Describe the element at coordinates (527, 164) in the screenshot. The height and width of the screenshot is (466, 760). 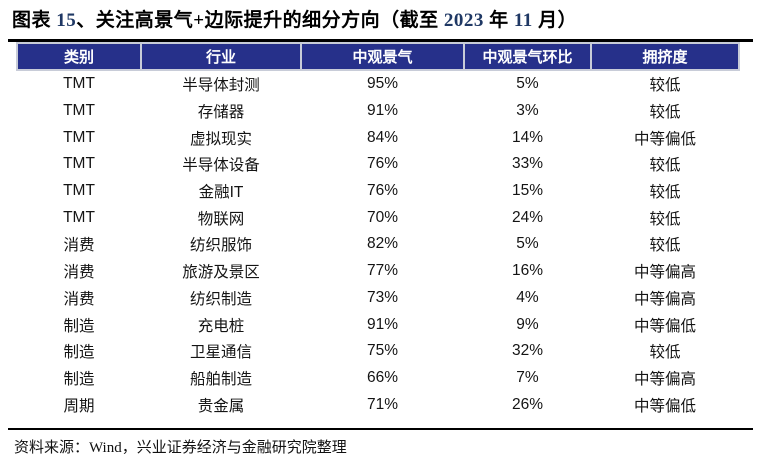
I see `table-cell: 33%` at that location.